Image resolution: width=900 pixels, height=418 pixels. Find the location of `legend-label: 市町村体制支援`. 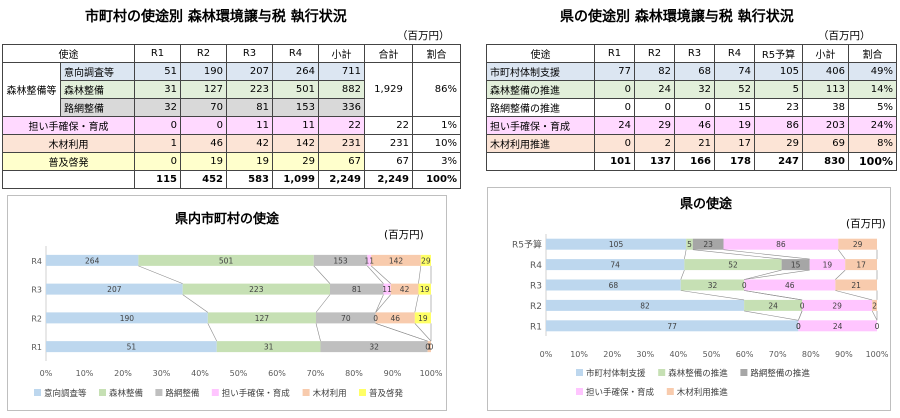

legend-label: 市町村体制支援 is located at coordinates (616, 373).